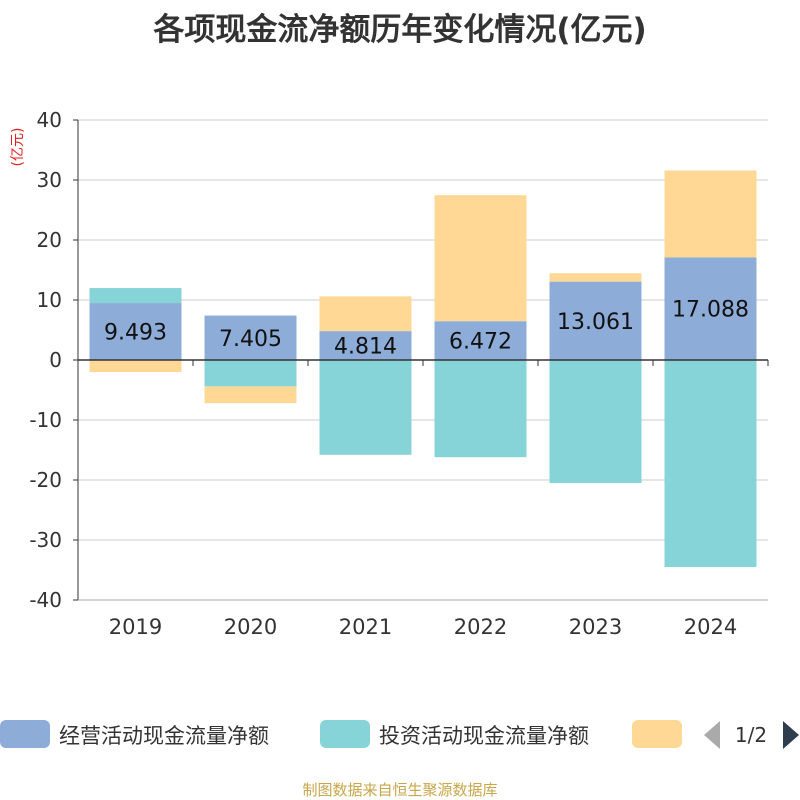 This screenshot has width=800, height=800. What do you see at coordinates (480, 258) in the screenshot?
I see `bar-series-3-2022` at bounding box center [480, 258].